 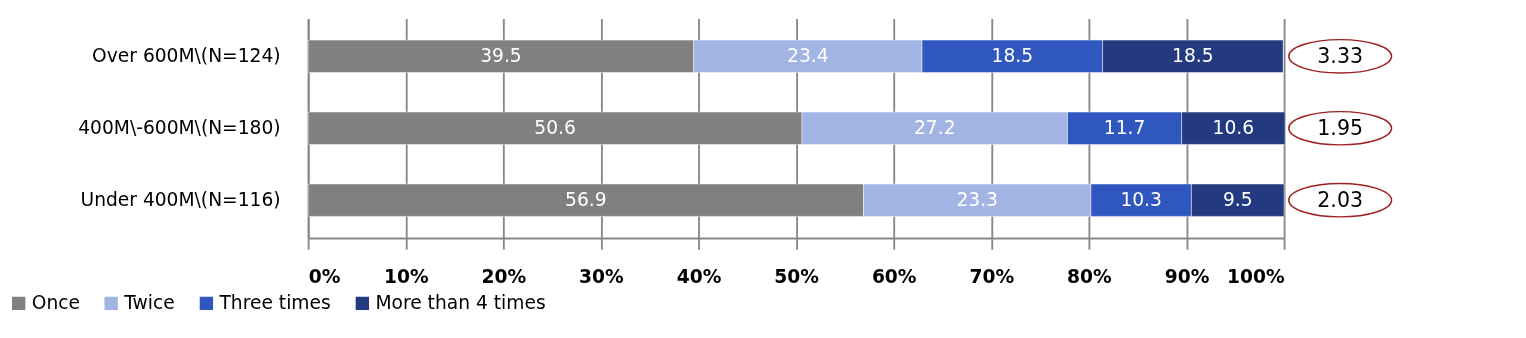 I want to click on data-label: 56.9, so click(x=586, y=199).